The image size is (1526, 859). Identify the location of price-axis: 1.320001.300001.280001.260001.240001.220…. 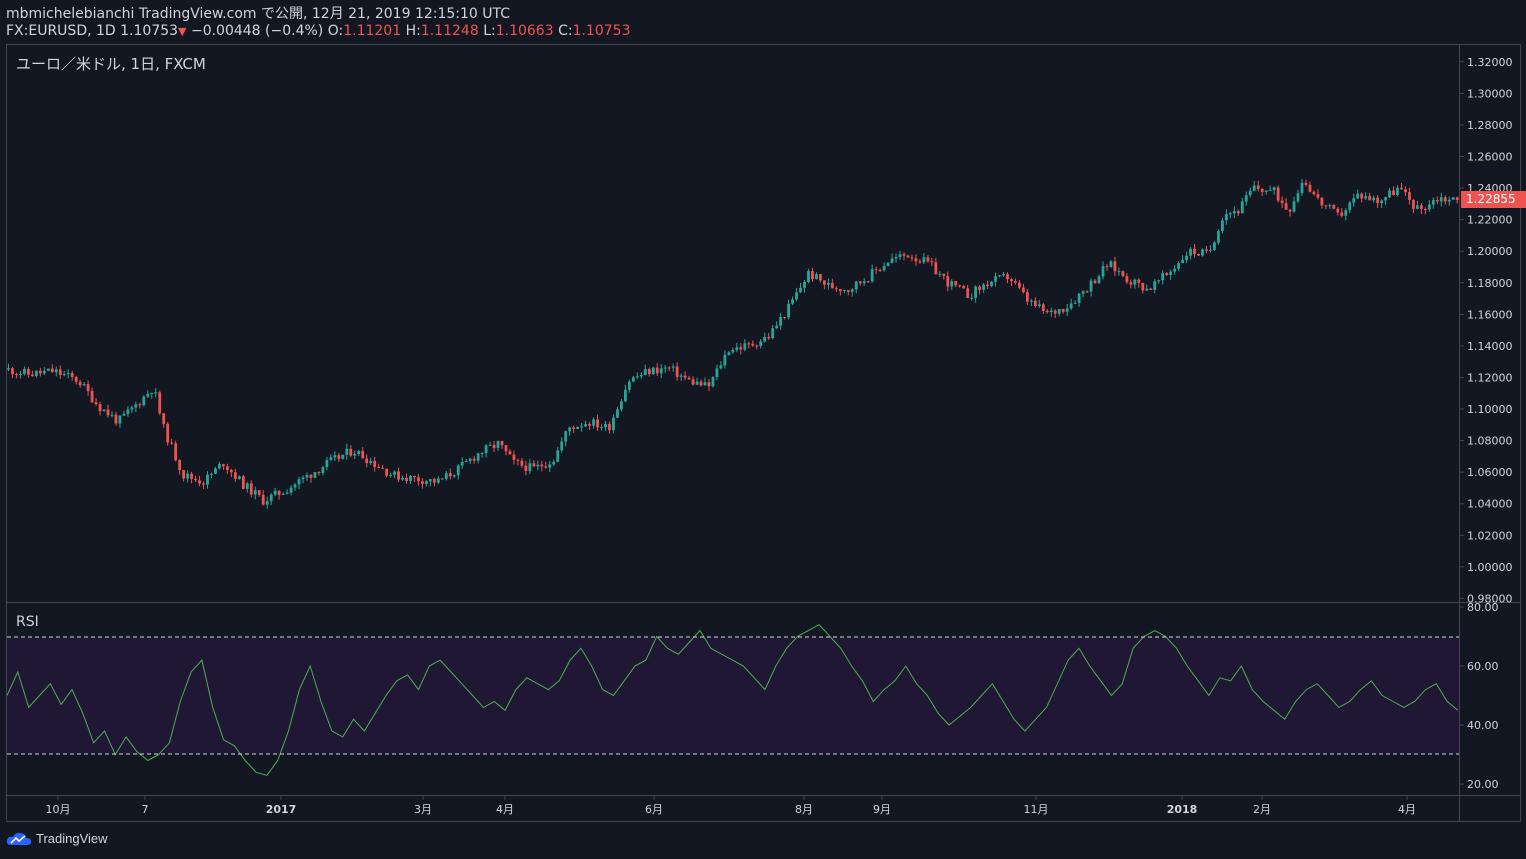
(1486, 331).